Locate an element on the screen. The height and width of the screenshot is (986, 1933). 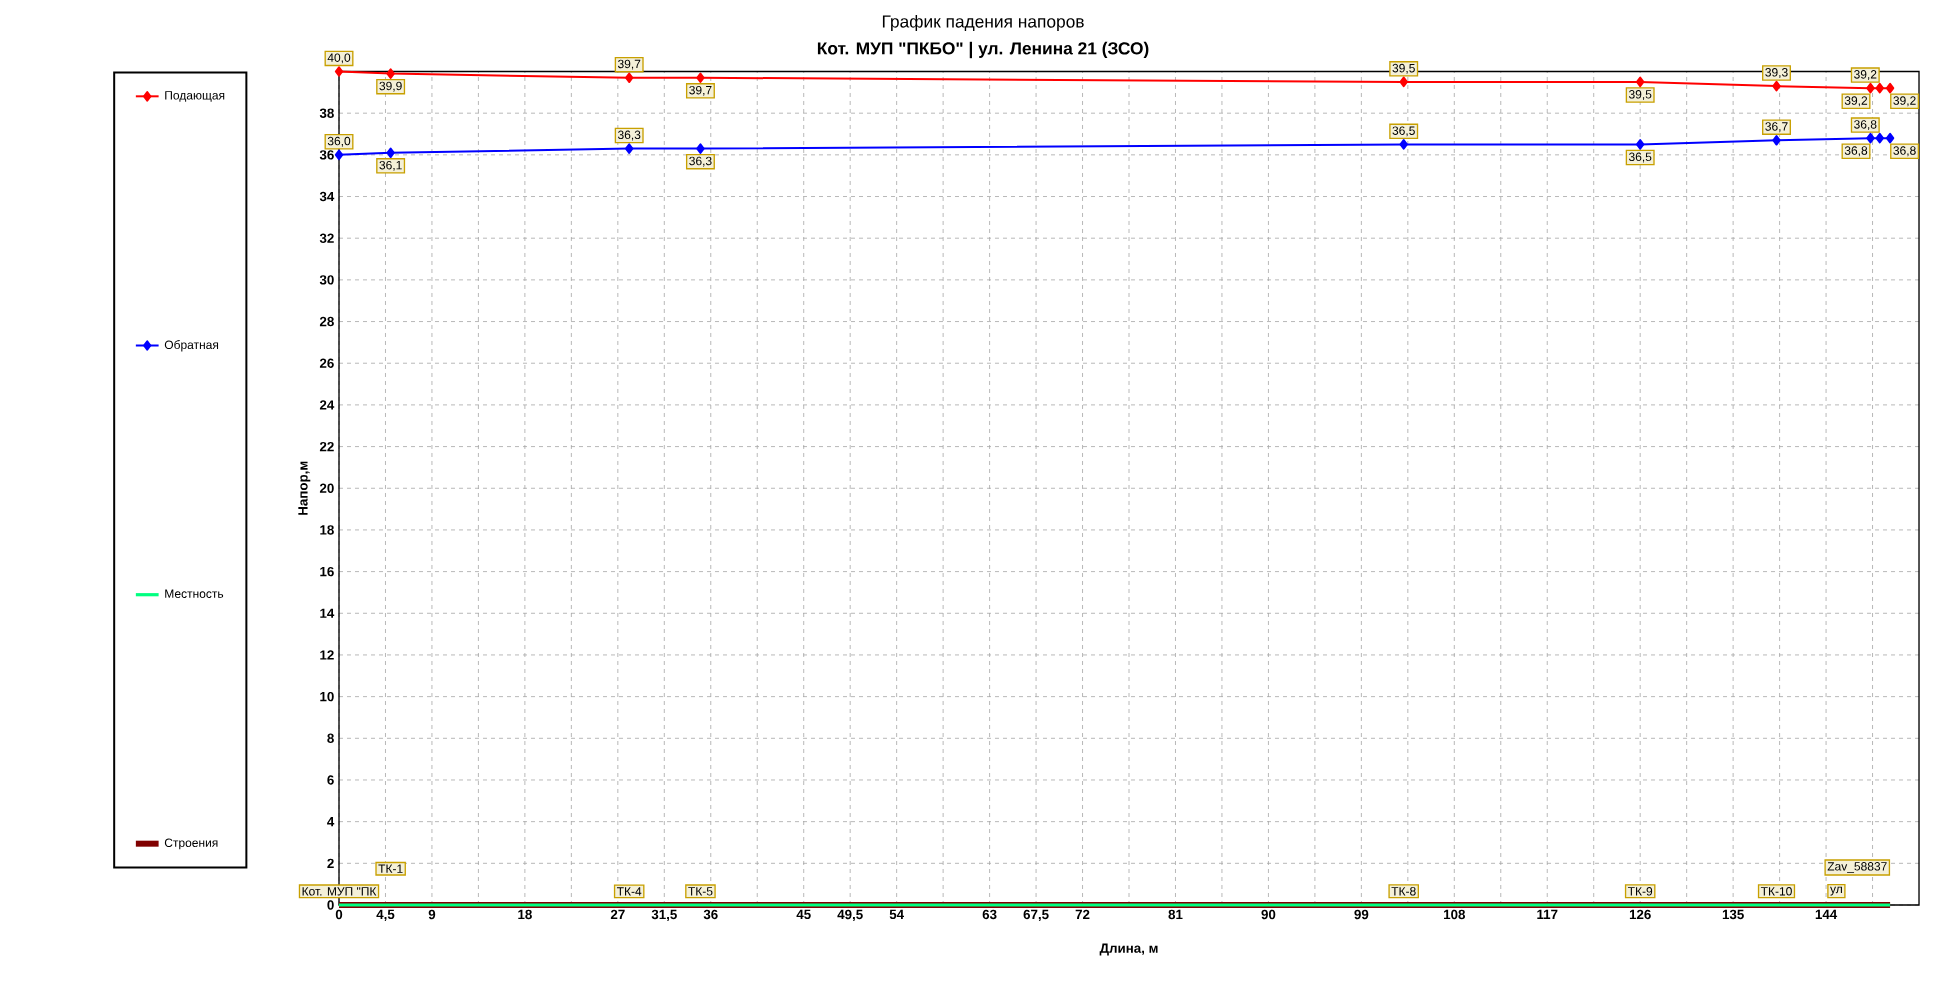
y-tick-label: 10 is located at coordinates (327, 696).